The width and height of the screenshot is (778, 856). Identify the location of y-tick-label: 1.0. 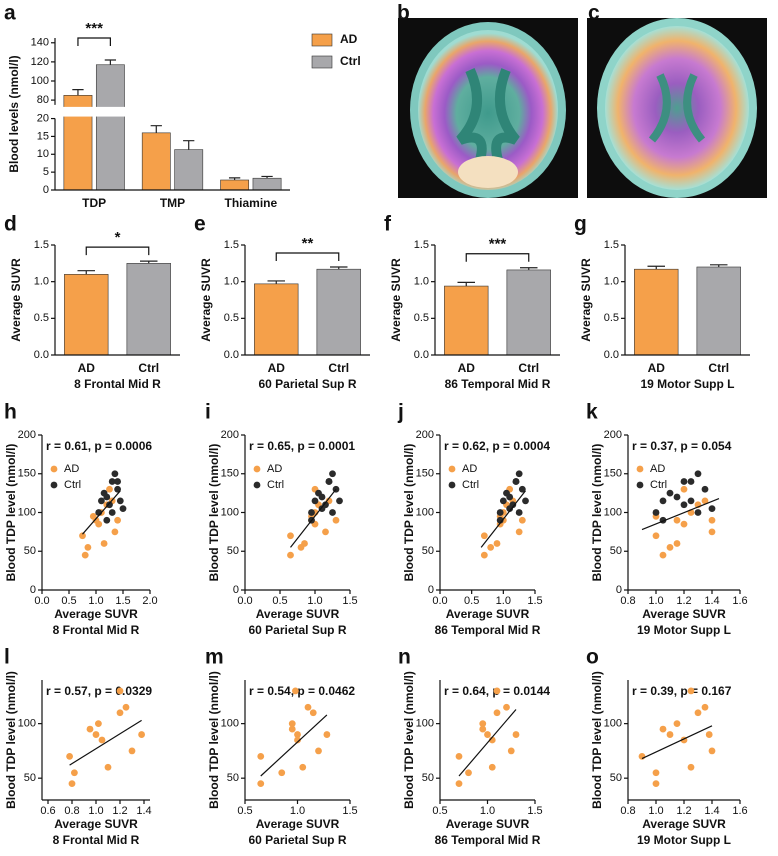
(41, 282).